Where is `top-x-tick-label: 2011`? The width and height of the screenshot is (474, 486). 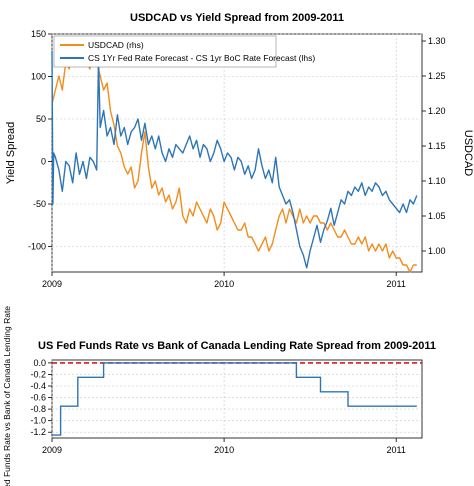 top-x-tick-label: 2011 is located at coordinates (396, 284).